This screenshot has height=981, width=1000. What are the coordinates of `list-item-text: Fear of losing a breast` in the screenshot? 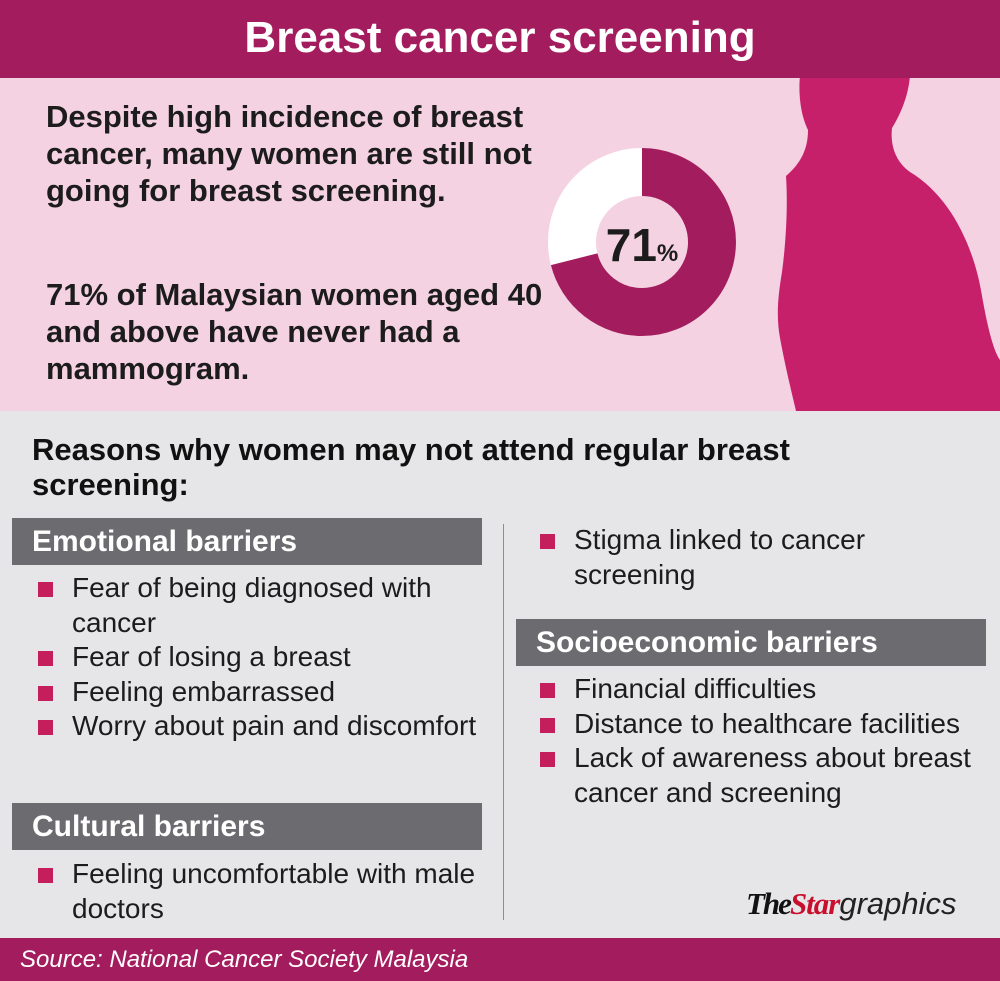 It's located at (211, 656).